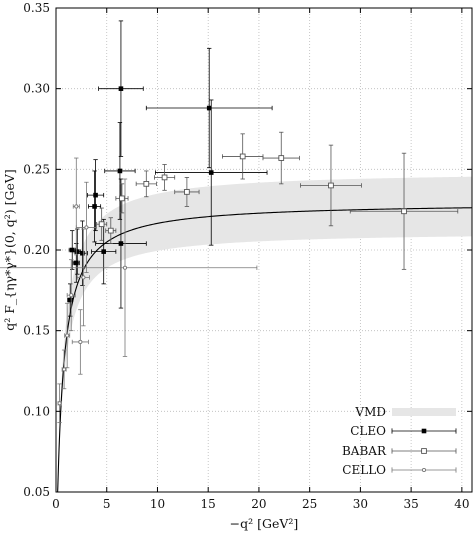  I want to click on legend-item-vmd: VMD, so click(405, 412).